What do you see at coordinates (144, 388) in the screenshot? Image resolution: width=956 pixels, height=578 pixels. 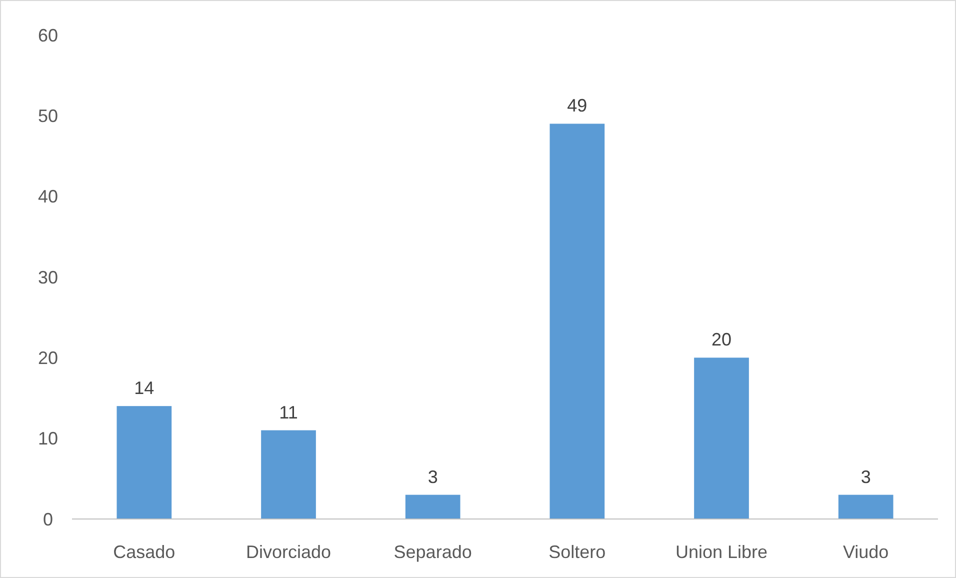 I see `data-label: 14` at bounding box center [144, 388].